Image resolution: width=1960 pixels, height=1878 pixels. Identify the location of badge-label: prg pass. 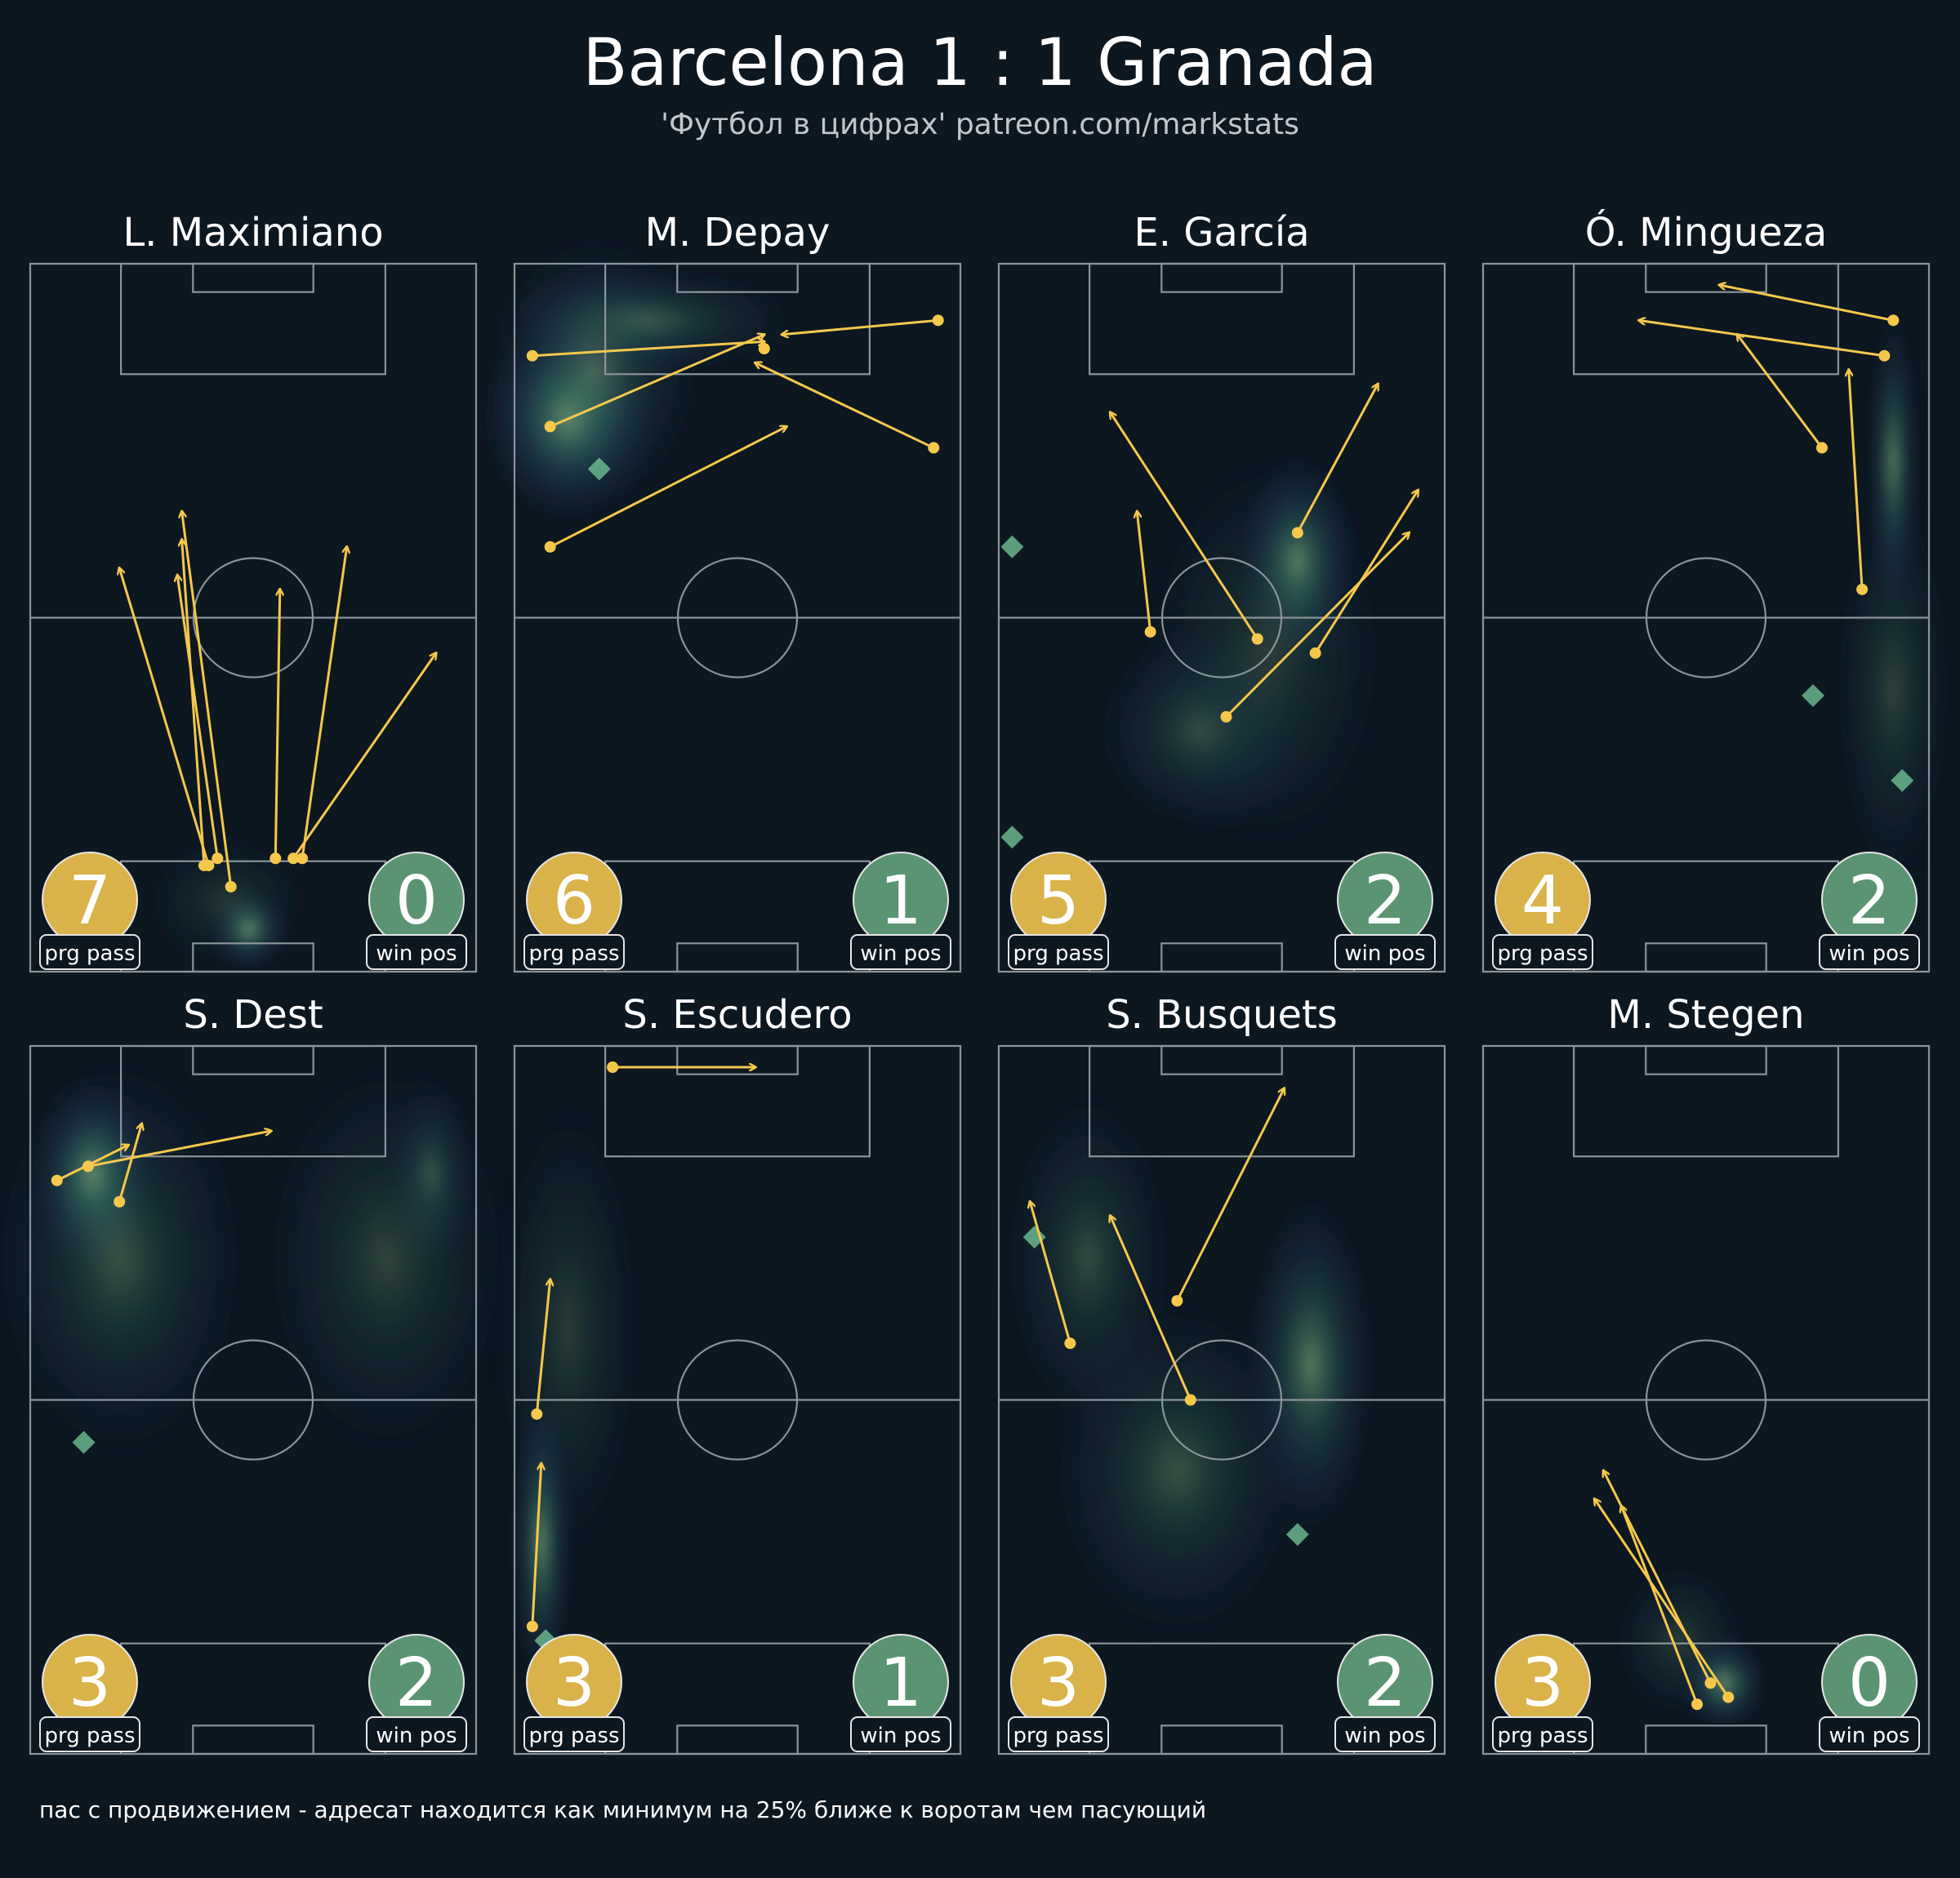
(573, 1736).